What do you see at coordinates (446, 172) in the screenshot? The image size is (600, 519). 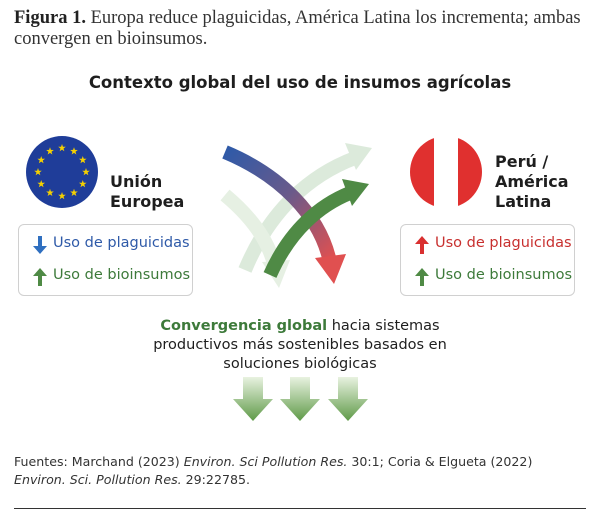 I see `peru-flag` at bounding box center [446, 172].